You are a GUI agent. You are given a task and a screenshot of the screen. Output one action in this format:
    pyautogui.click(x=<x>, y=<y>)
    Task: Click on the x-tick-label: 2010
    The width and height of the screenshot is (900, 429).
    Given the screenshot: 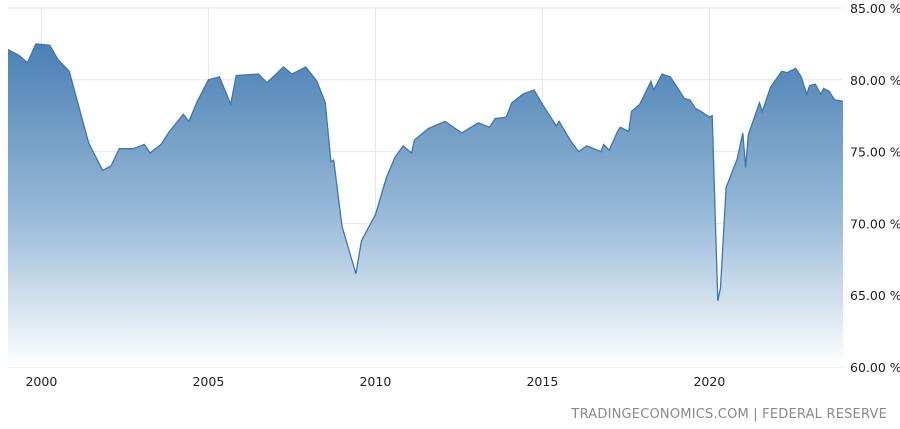 What is the action you would take?
    pyautogui.click(x=375, y=381)
    